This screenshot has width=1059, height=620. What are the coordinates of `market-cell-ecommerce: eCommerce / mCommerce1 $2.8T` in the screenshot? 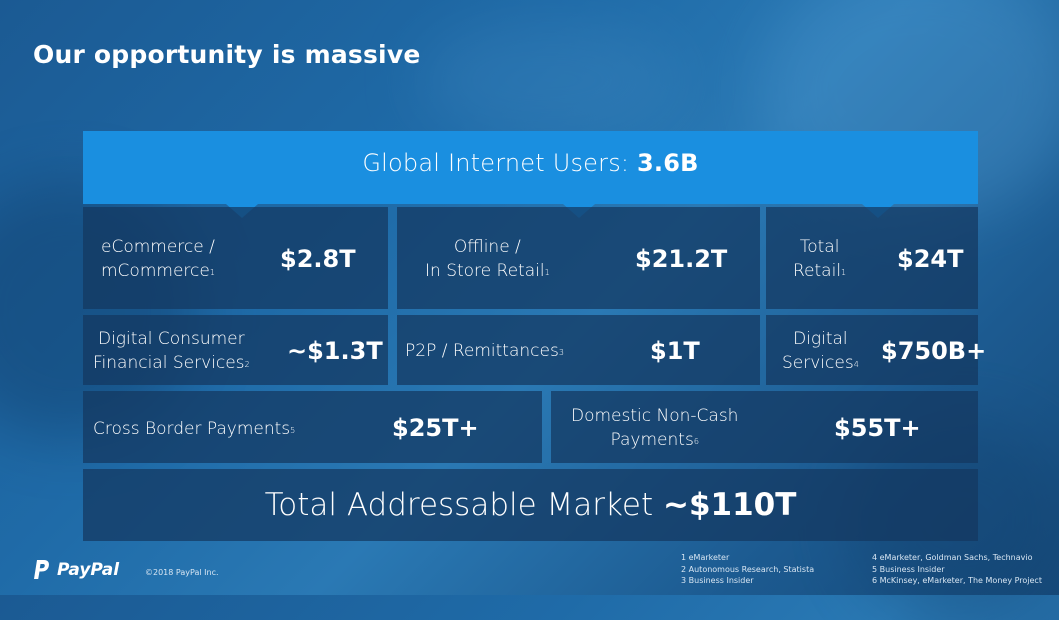 It's located at (235, 258).